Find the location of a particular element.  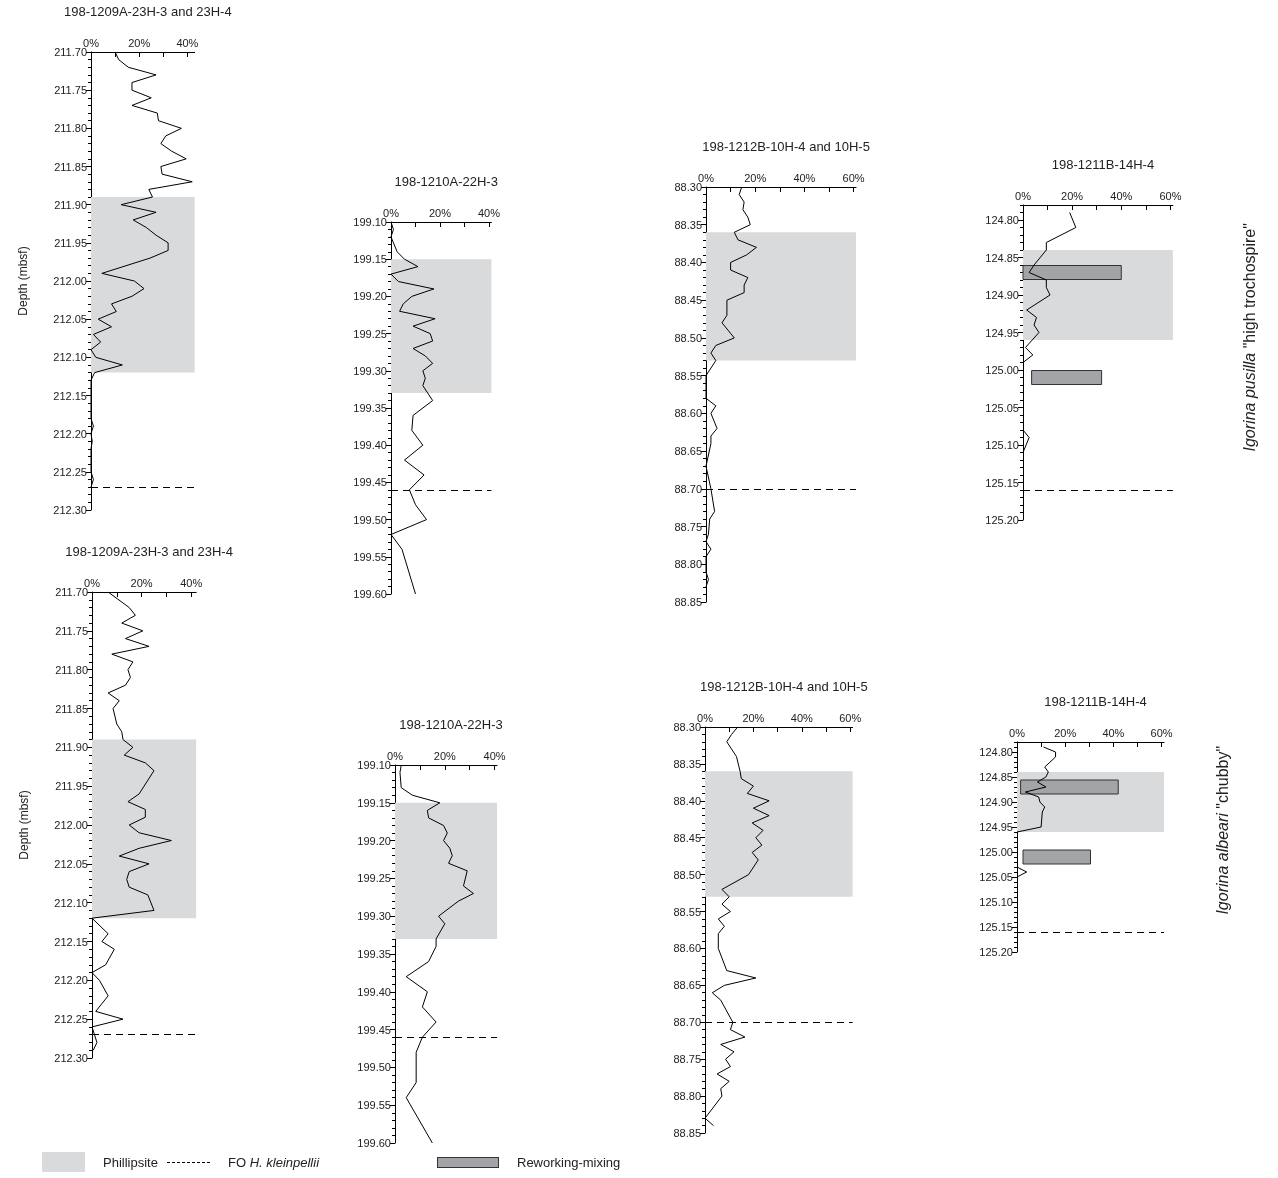

y-tick-label: 199.20 is located at coordinates (374, 840).